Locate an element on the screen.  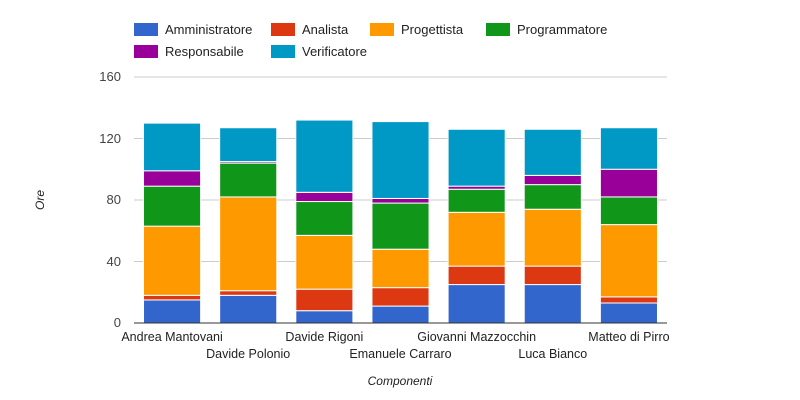
legend-item: Progettista is located at coordinates (416, 29).